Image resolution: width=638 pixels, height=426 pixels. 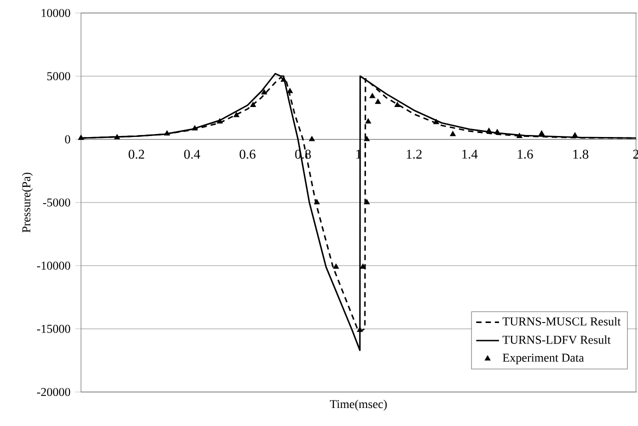 What do you see at coordinates (414, 154) in the screenshot?
I see `x-tick-label: 1.2` at bounding box center [414, 154].